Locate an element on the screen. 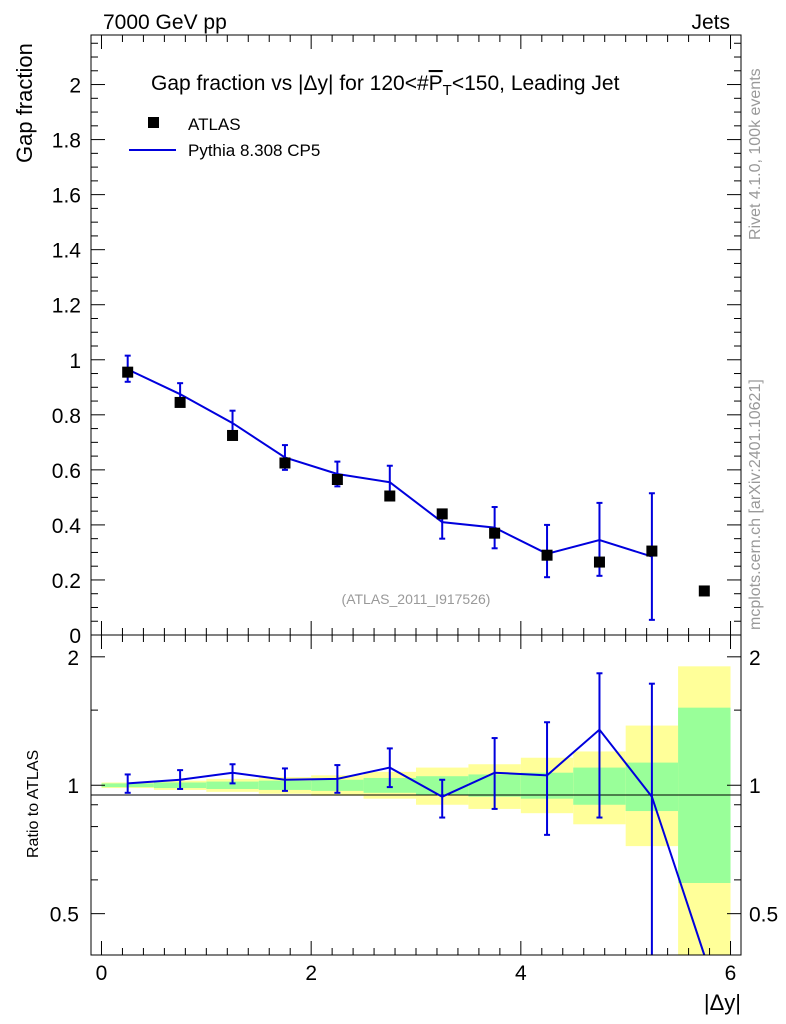 The width and height of the screenshot is (786, 1024). x-tick-label: 4 is located at coordinates (521, 973).